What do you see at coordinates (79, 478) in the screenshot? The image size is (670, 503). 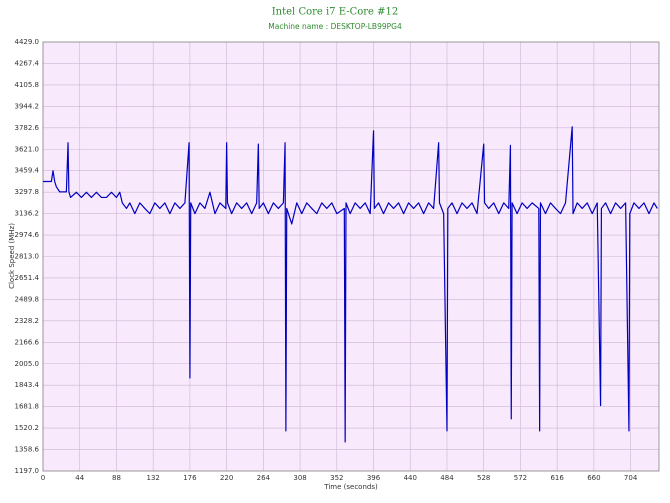 I see `x-tick-label: 44` at bounding box center [79, 478].